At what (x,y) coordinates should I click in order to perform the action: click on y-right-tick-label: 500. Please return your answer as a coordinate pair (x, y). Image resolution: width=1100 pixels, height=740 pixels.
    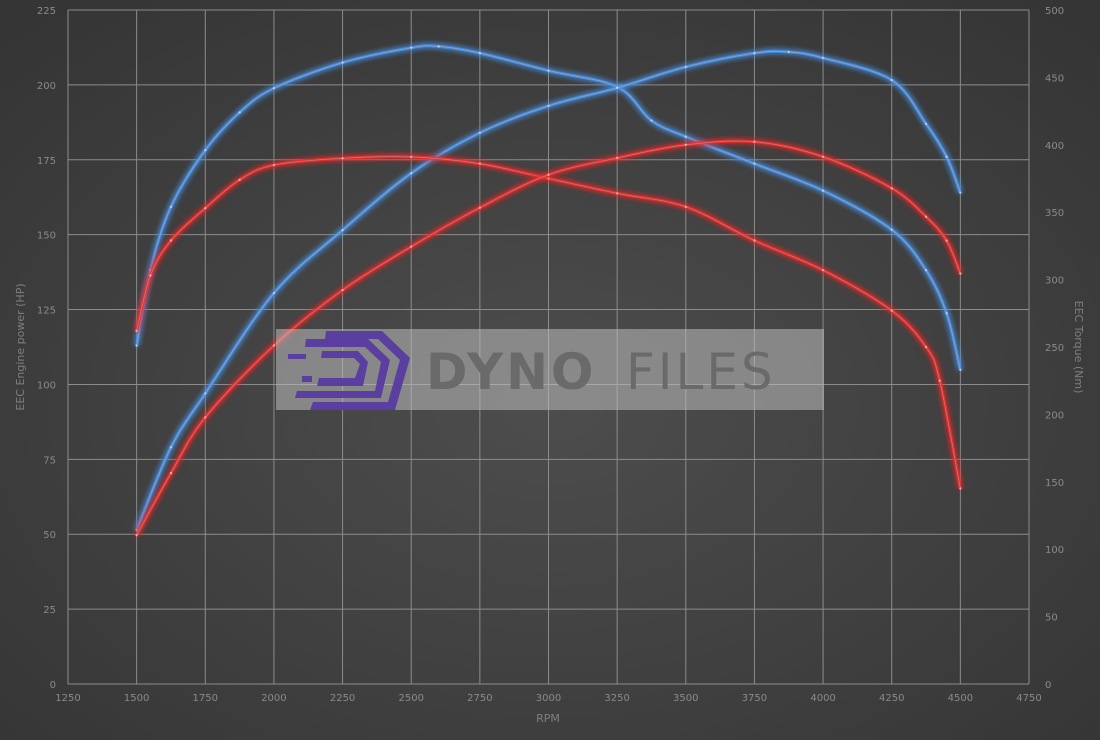
    Looking at the image, I should click on (1054, 11).